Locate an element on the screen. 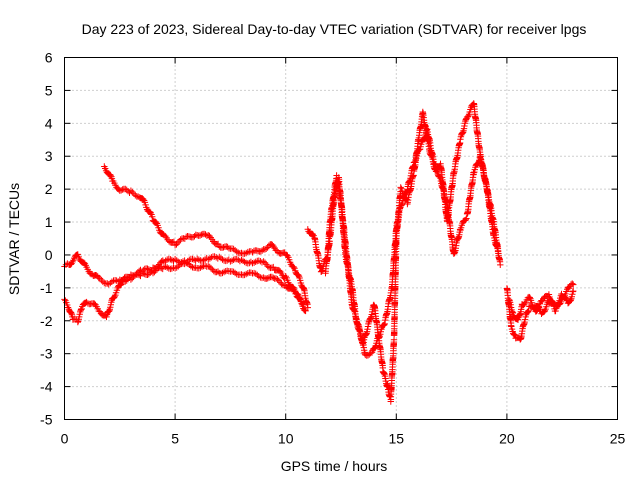 This screenshot has width=640, height=480. y-tick-label: 3 is located at coordinates (49, 156).